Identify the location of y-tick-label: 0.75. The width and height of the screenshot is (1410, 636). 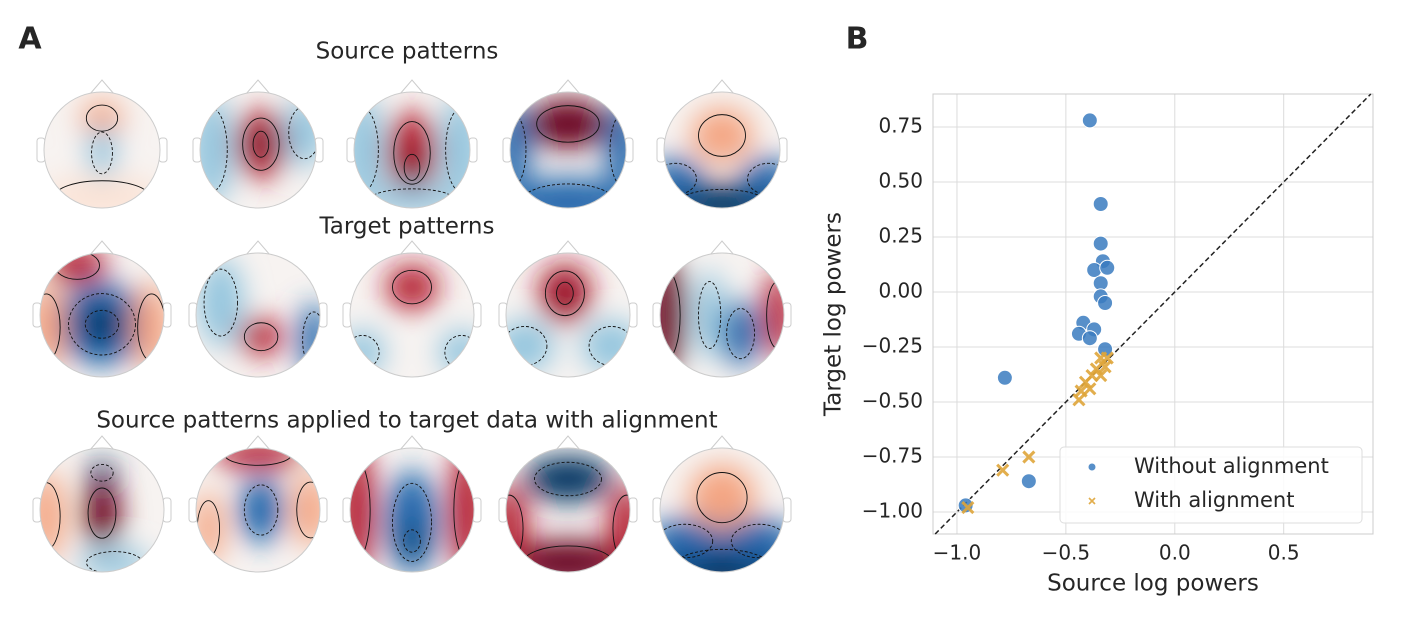
(900, 126).